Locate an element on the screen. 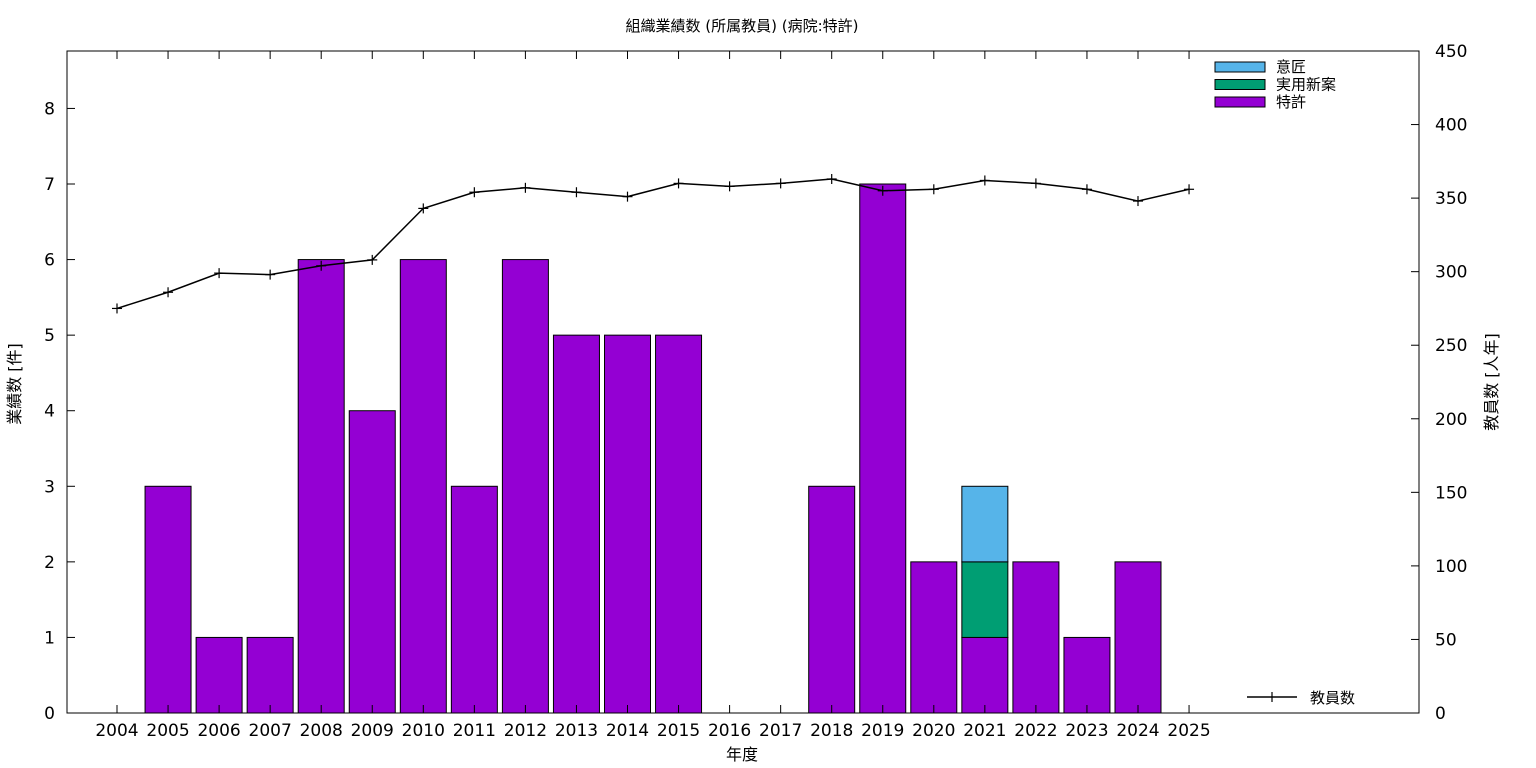 Image resolution: width=1536 pixels, height=768 pixels. line-point-2020 is located at coordinates (933, 189).